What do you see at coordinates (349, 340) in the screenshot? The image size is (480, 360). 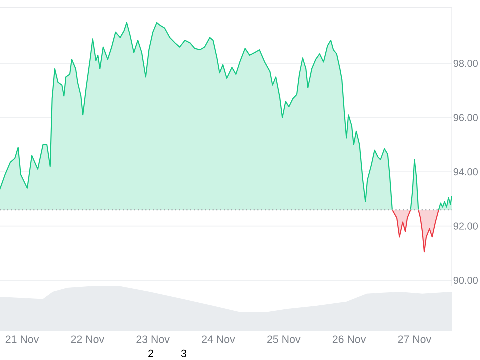 I see `x-tick-label: 26 Nov` at bounding box center [349, 340].